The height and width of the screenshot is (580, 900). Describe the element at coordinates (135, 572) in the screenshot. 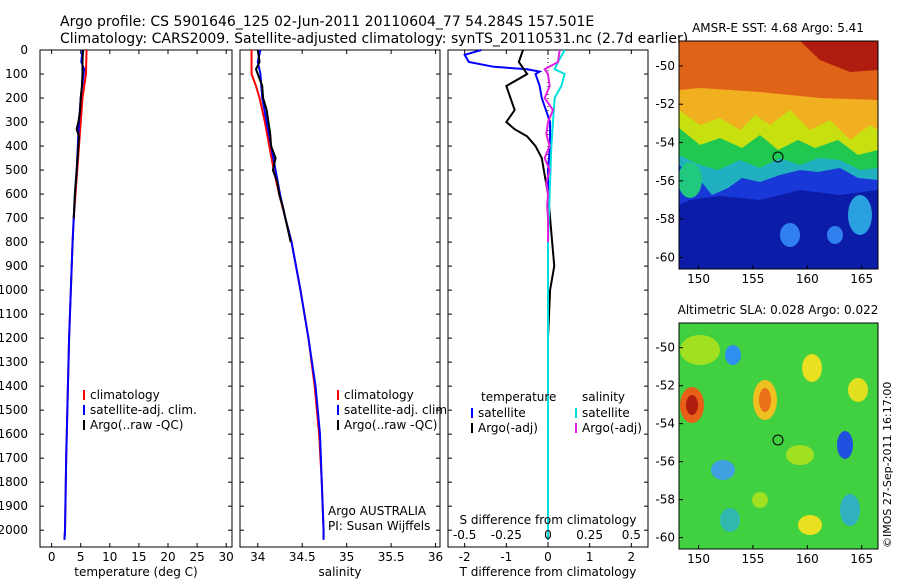

I see `x-axis-label: temperature (deg C)` at that location.